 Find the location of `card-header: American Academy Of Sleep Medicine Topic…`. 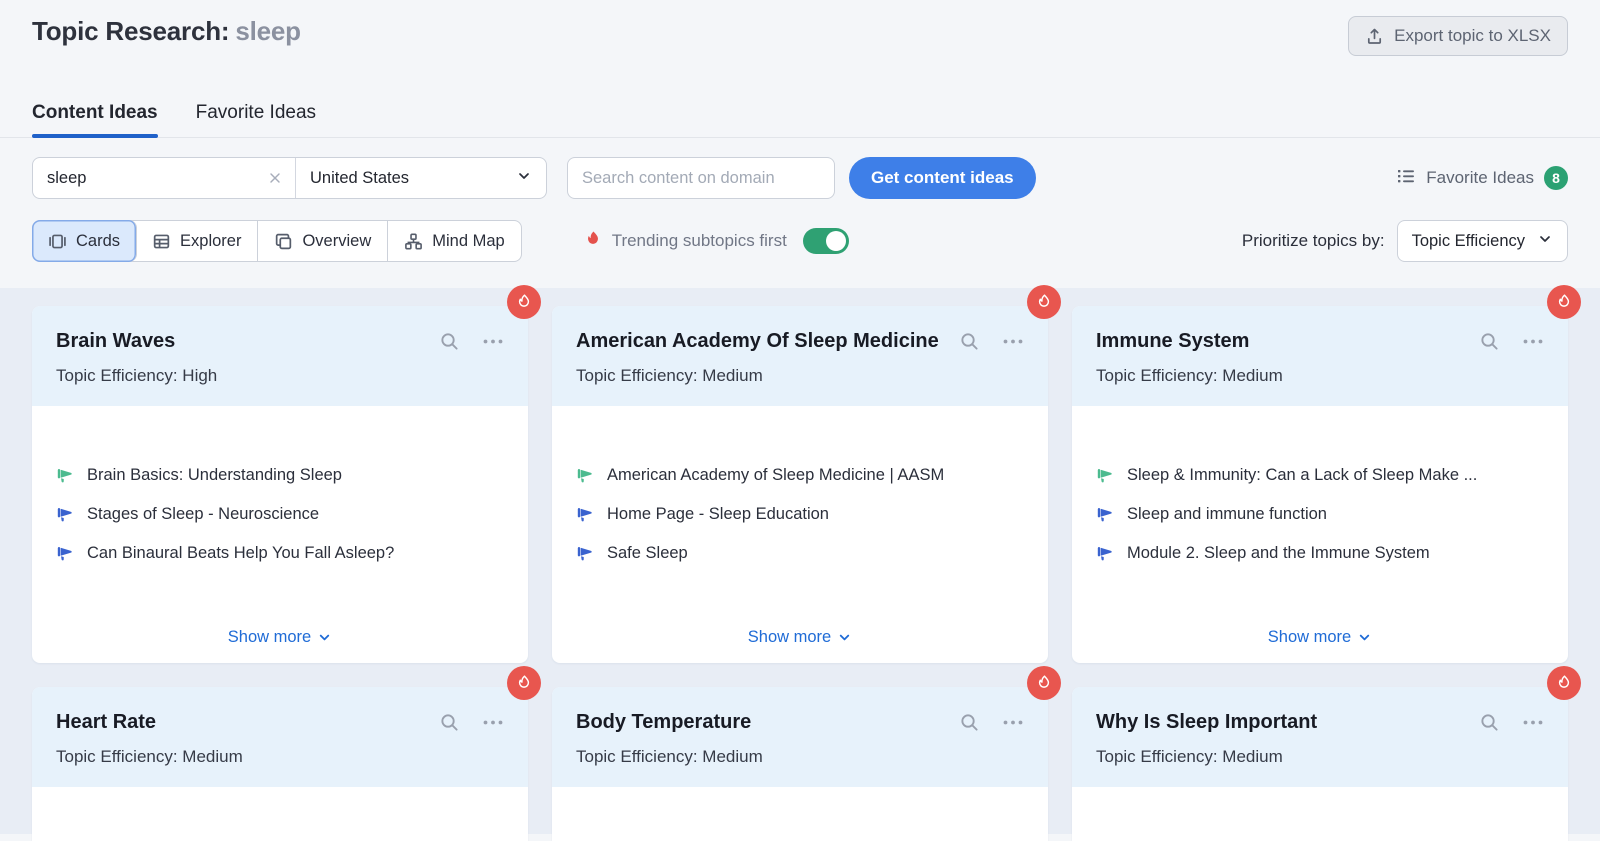

card-header: American Academy Of Sleep Medicine Topic… is located at coordinates (800, 356).